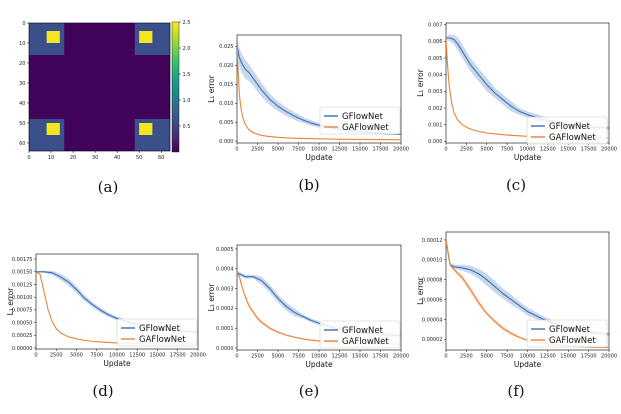  What do you see at coordinates (226, 142) in the screenshot?
I see `y-tick-label: 0.000` at bounding box center [226, 142].